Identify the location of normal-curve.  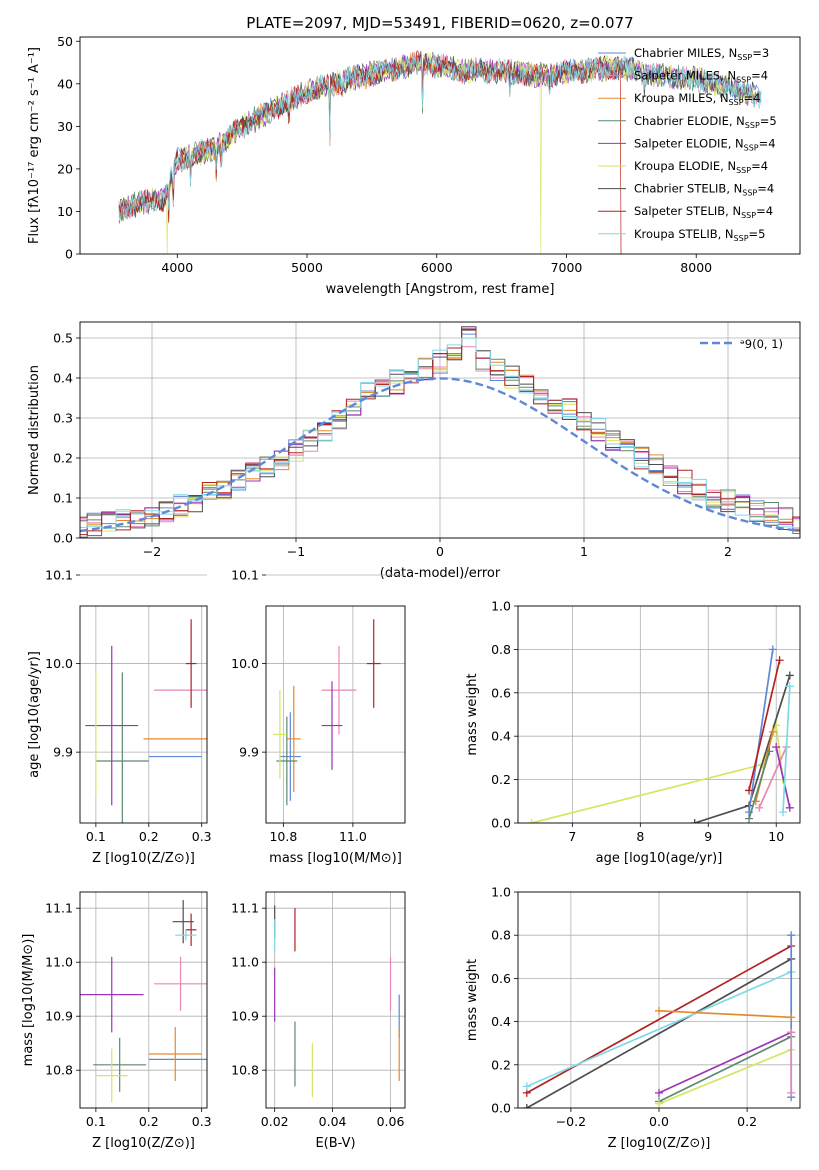
(440, 455).